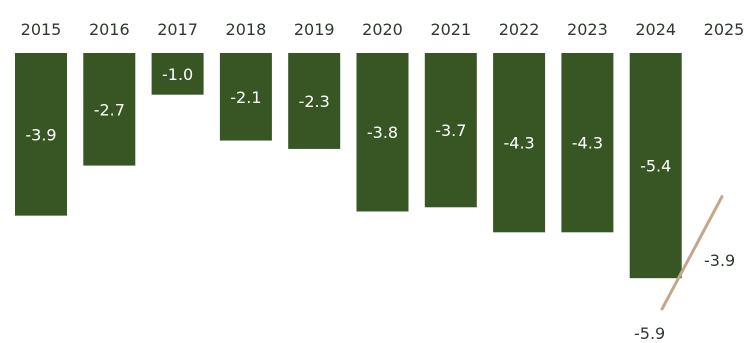 This screenshot has width=745, height=343. What do you see at coordinates (246, 29) in the screenshot?
I see `year-label: 2018` at bounding box center [246, 29].